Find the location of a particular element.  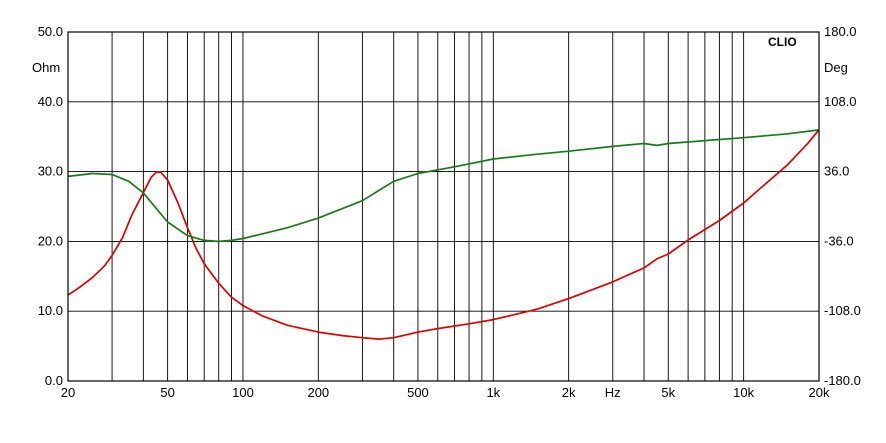

right-tick-label: -180.0 is located at coordinates (842, 380).